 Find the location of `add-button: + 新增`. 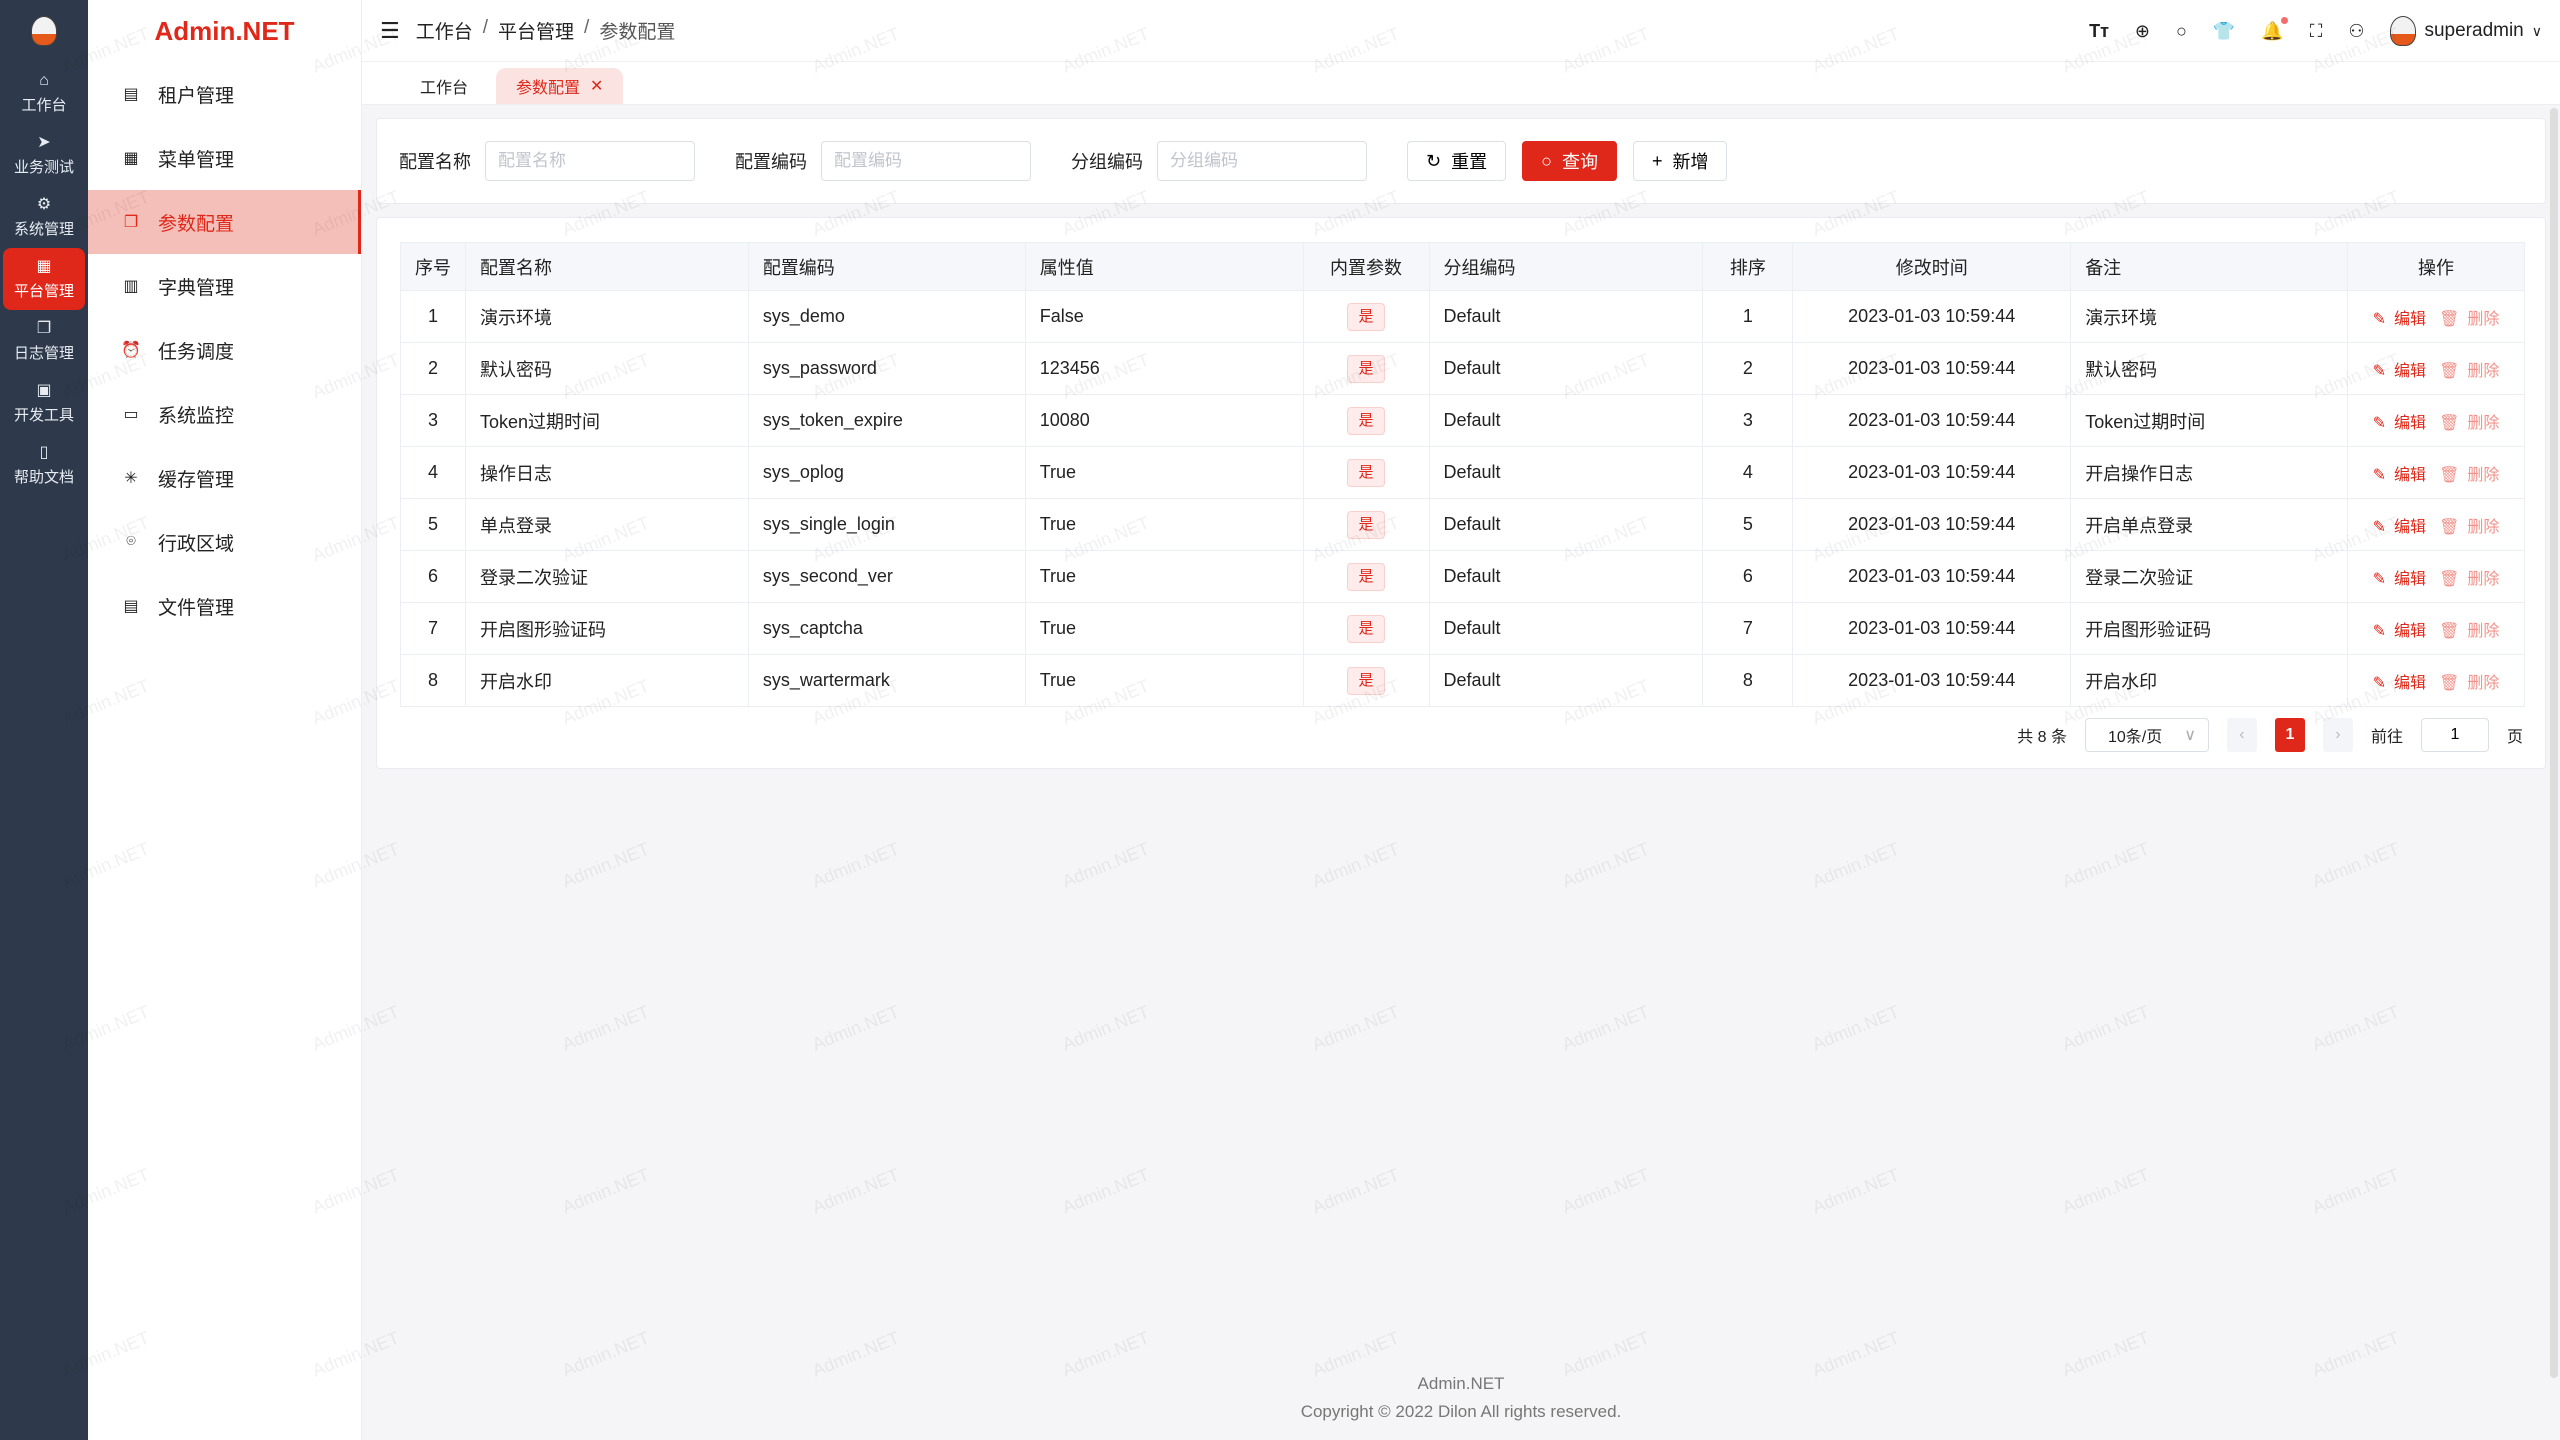

add-button: + 新增 is located at coordinates (1680, 161).